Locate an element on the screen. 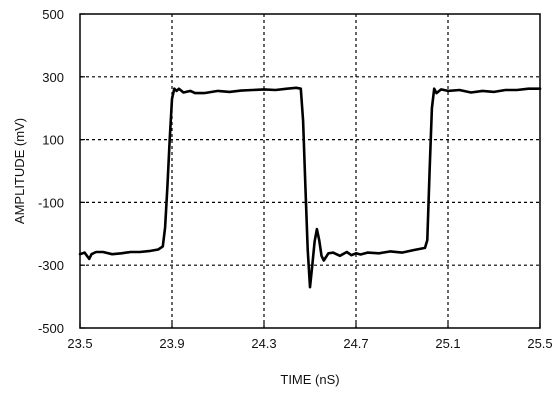  y-tick-label: 100 is located at coordinates (53, 140).